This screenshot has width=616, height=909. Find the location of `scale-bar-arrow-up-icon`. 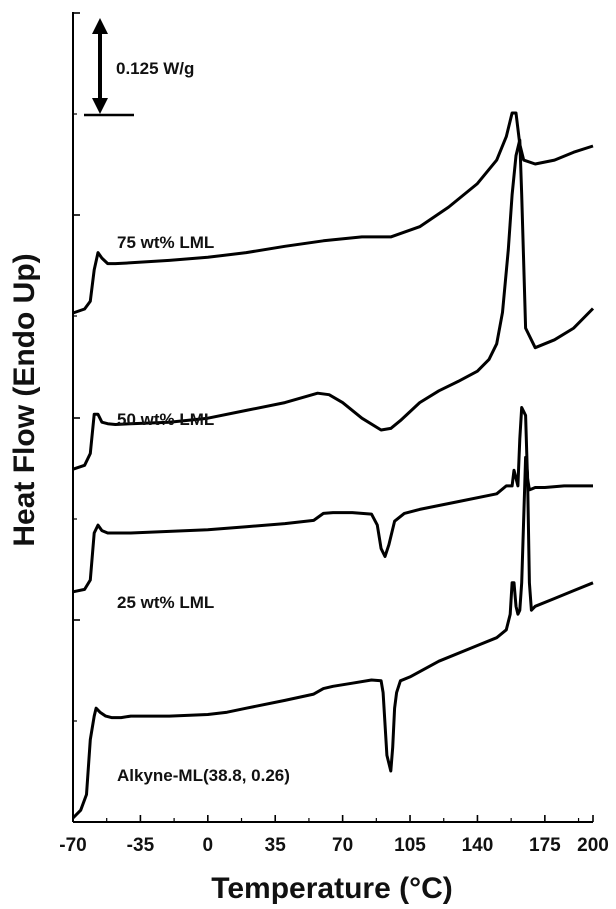

scale-bar-arrow-up-icon is located at coordinates (100, 26).